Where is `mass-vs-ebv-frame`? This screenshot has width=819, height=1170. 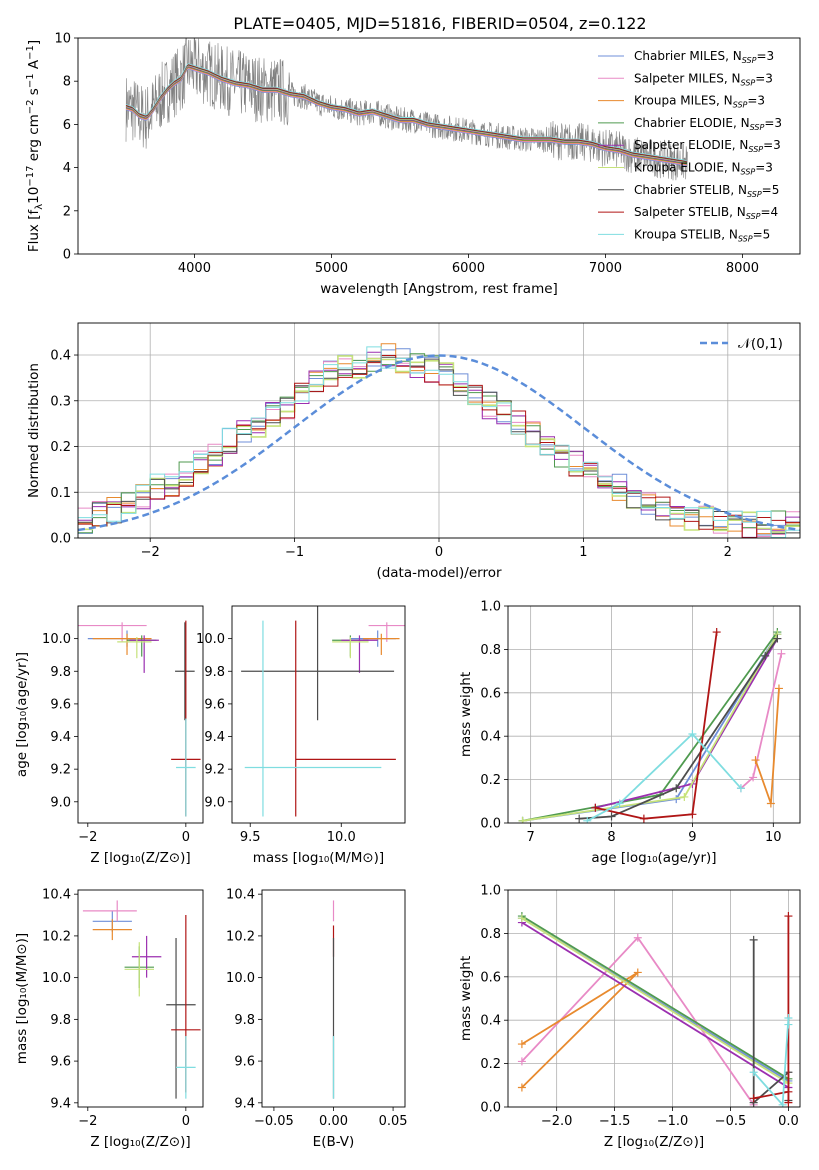
mass-vs-ebv-frame is located at coordinates (333, 998).